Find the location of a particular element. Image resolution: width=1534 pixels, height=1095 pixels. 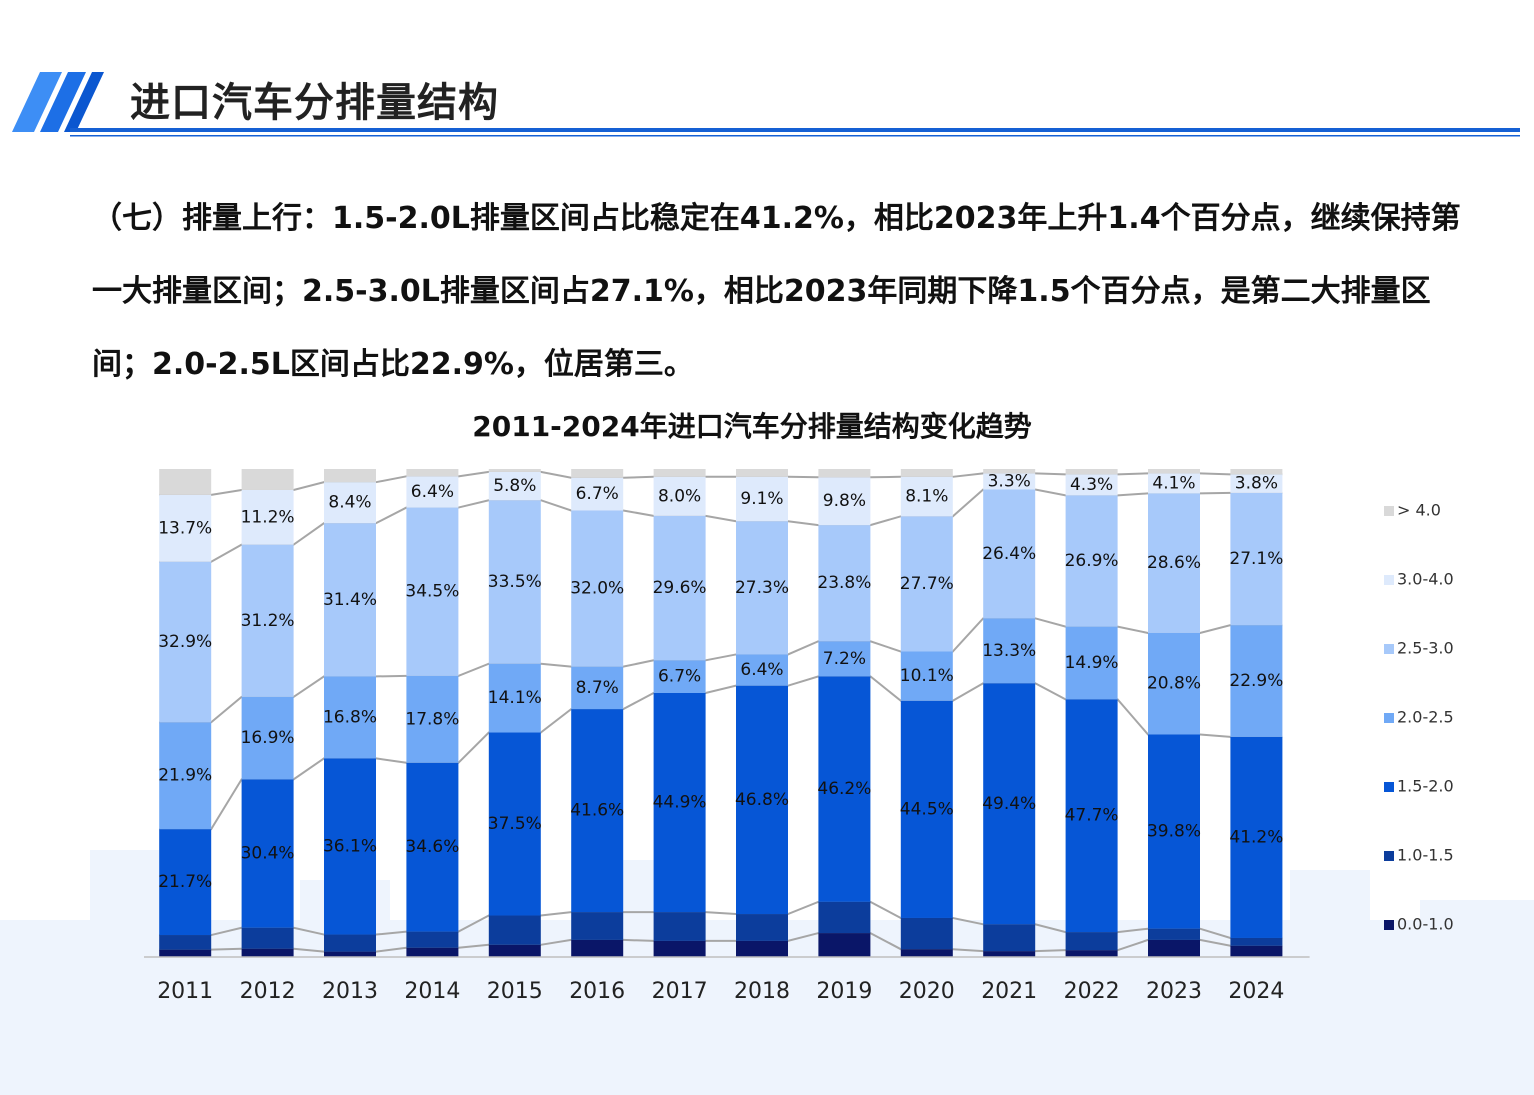

data-label: 47.7% is located at coordinates (1092, 816).